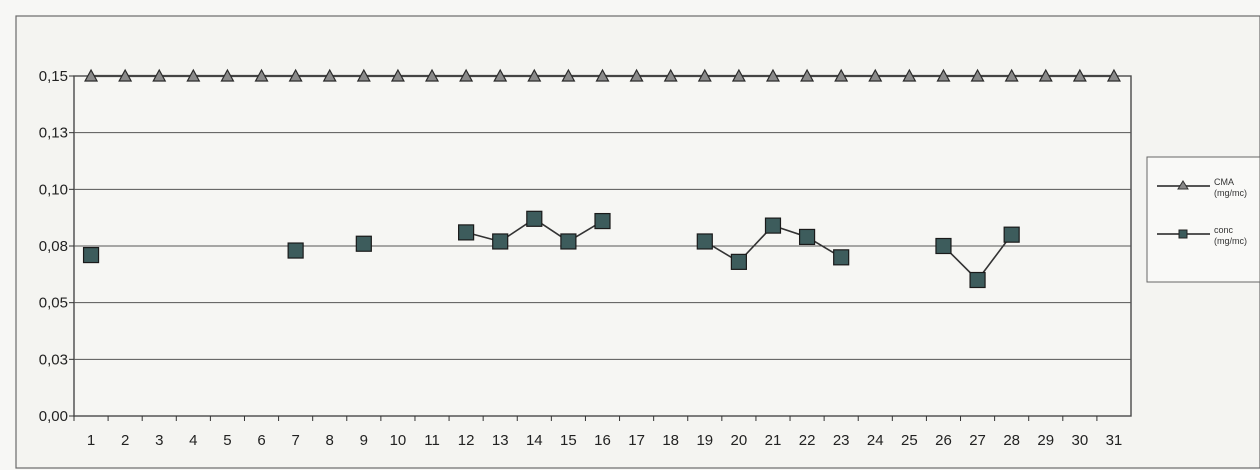 This screenshot has height=470, width=1260. What do you see at coordinates (1230, 241) in the screenshot?
I see `legend-sublabel-conc: (mg/mc)` at bounding box center [1230, 241].